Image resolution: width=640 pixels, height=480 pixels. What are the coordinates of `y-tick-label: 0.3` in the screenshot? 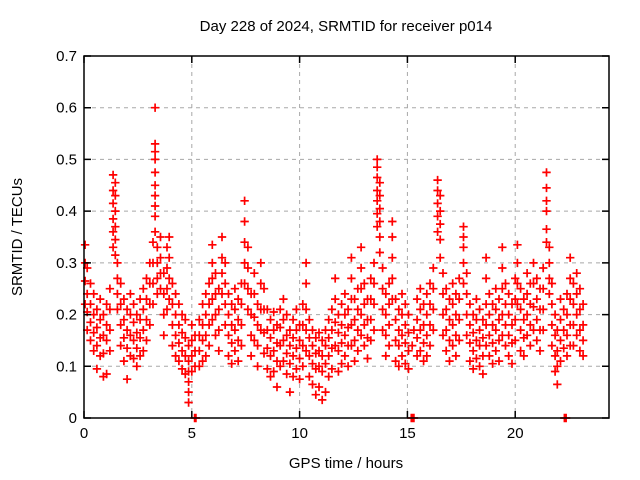 It's located at (66, 263).